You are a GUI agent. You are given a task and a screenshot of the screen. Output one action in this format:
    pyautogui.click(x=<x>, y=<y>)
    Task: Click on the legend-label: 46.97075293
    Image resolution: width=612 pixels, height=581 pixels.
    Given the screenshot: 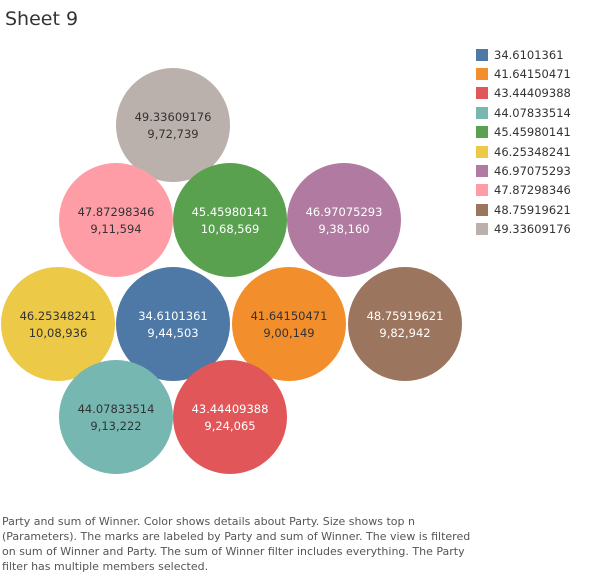 What is the action you would take?
    pyautogui.click(x=532, y=171)
    